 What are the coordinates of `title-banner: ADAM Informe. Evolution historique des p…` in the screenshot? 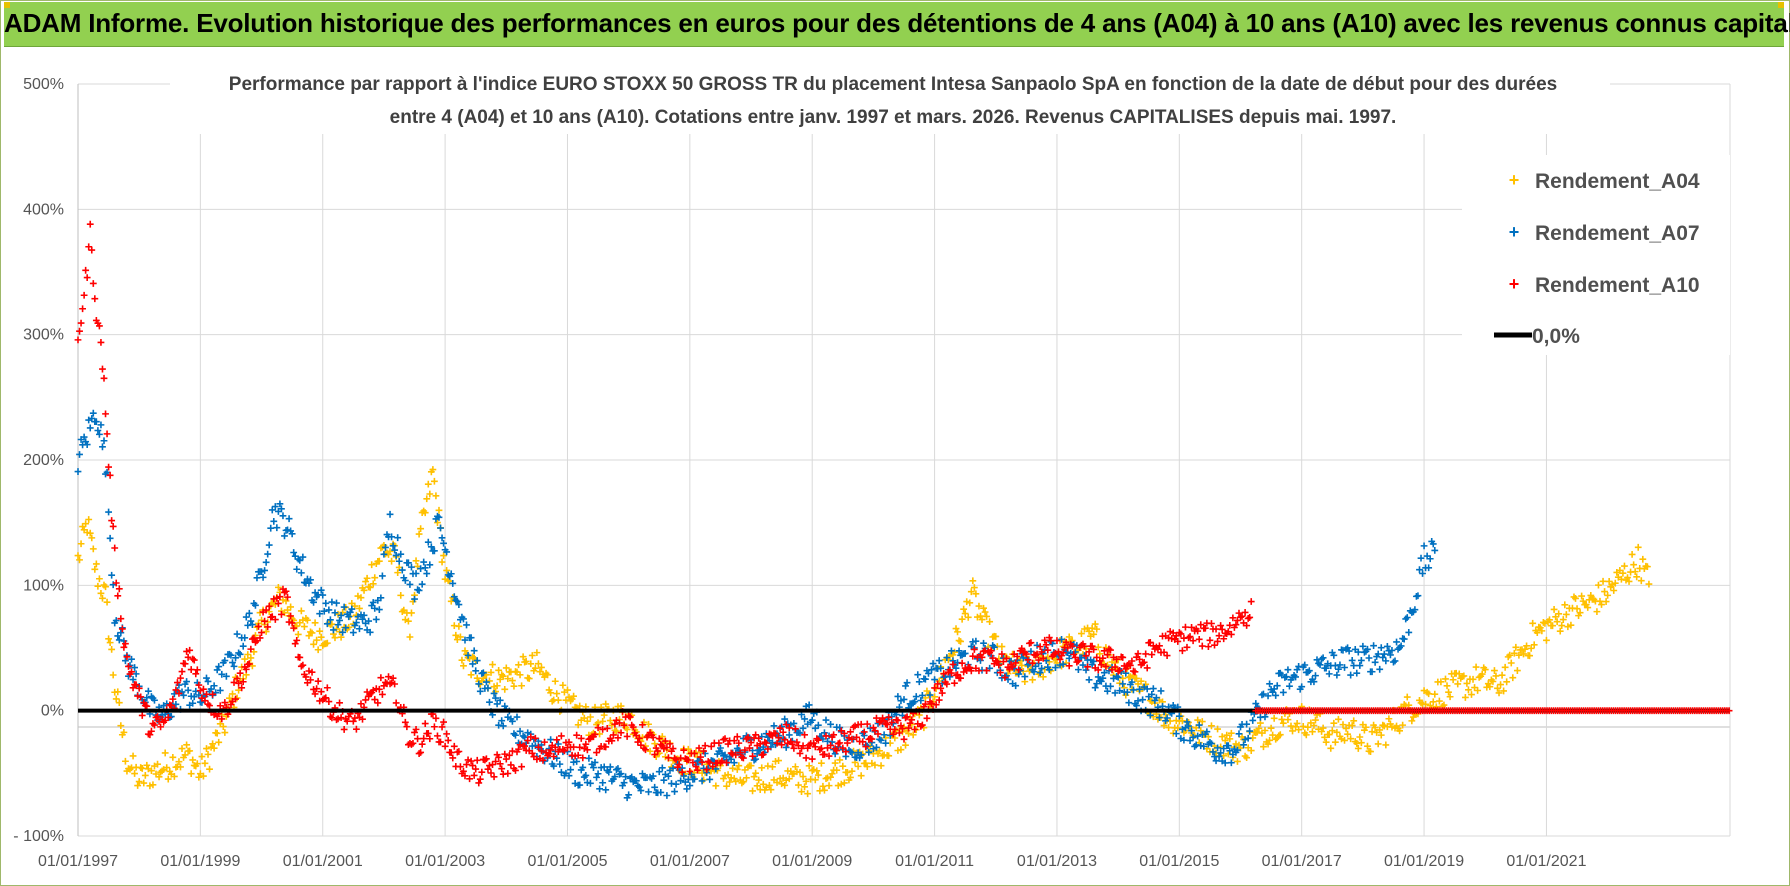 It's located at (897, 24).